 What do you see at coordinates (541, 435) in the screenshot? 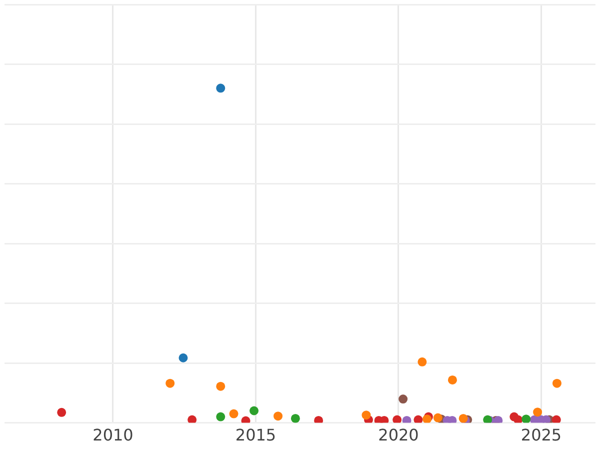
I see `x-tick-label: 2025` at bounding box center [541, 435].